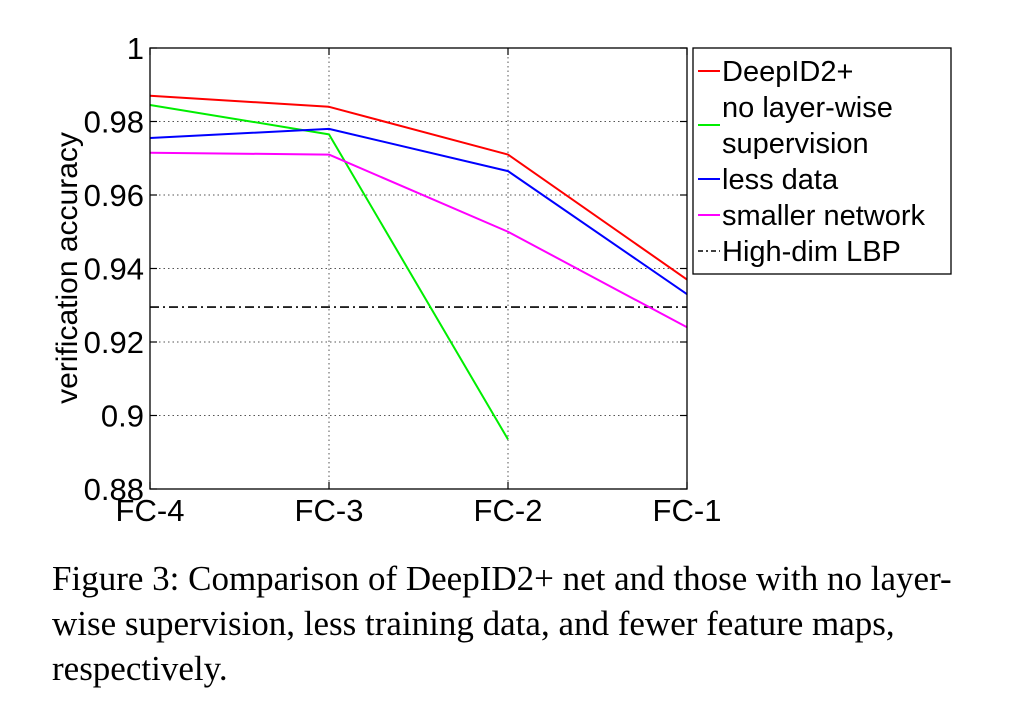 This screenshot has height=716, width=1020. What do you see at coordinates (807, 108) in the screenshot?
I see `legend-label-no-layer-wise-supervision: no layer-wise` at bounding box center [807, 108].